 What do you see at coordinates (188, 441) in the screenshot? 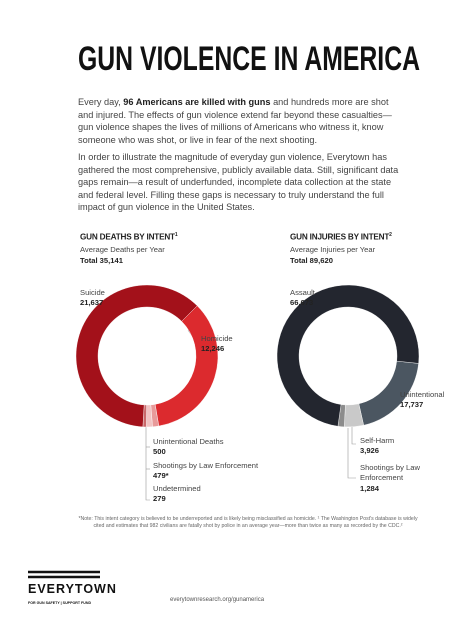
I see `slice-name: Unintentional Deaths` at bounding box center [188, 441].